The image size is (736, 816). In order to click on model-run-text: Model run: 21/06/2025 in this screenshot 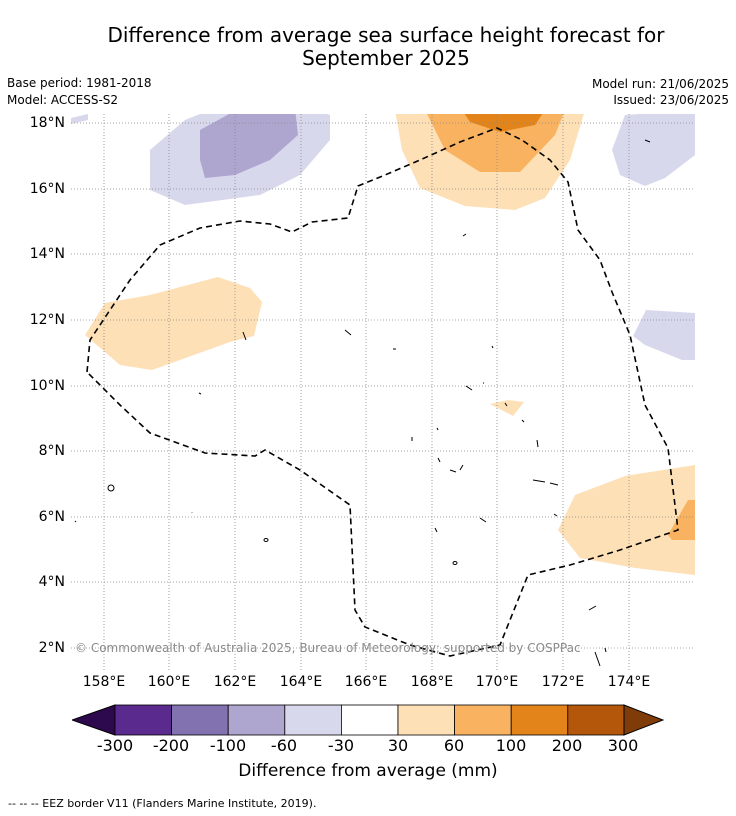, I will do `click(660, 84)`.